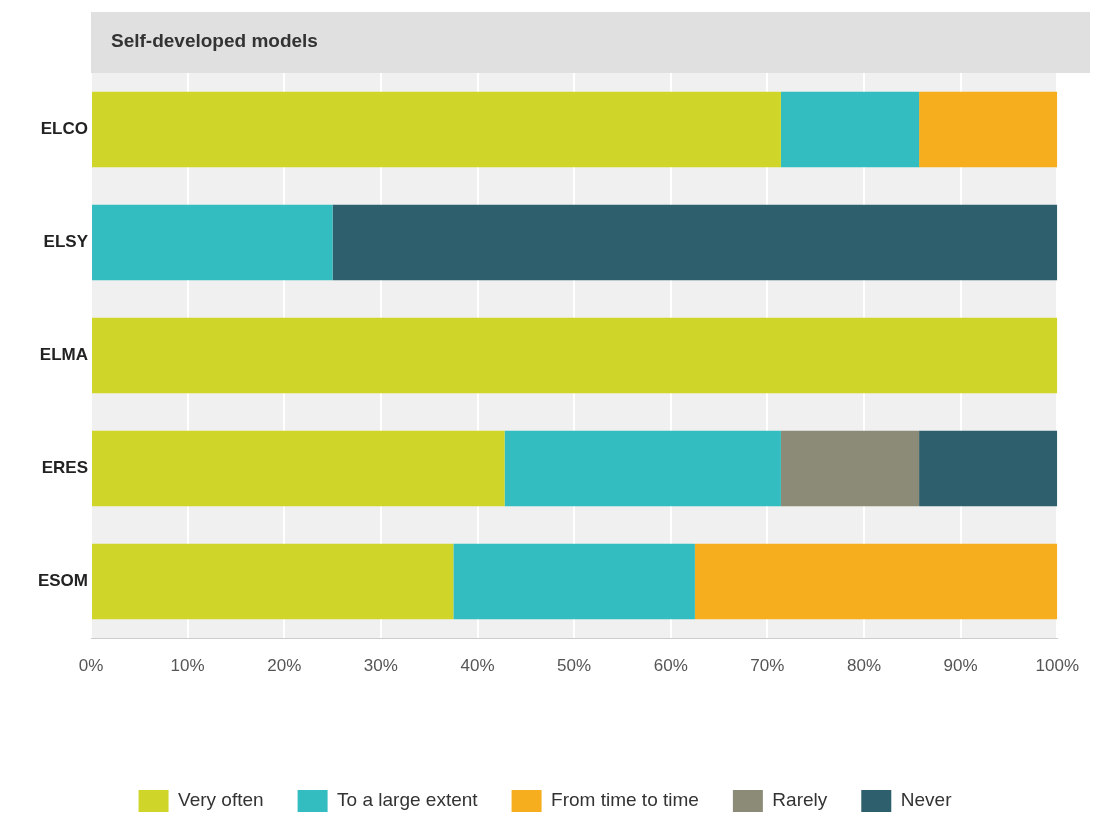  What do you see at coordinates (284, 665) in the screenshot?
I see `x-tick-label: 20%` at bounding box center [284, 665].